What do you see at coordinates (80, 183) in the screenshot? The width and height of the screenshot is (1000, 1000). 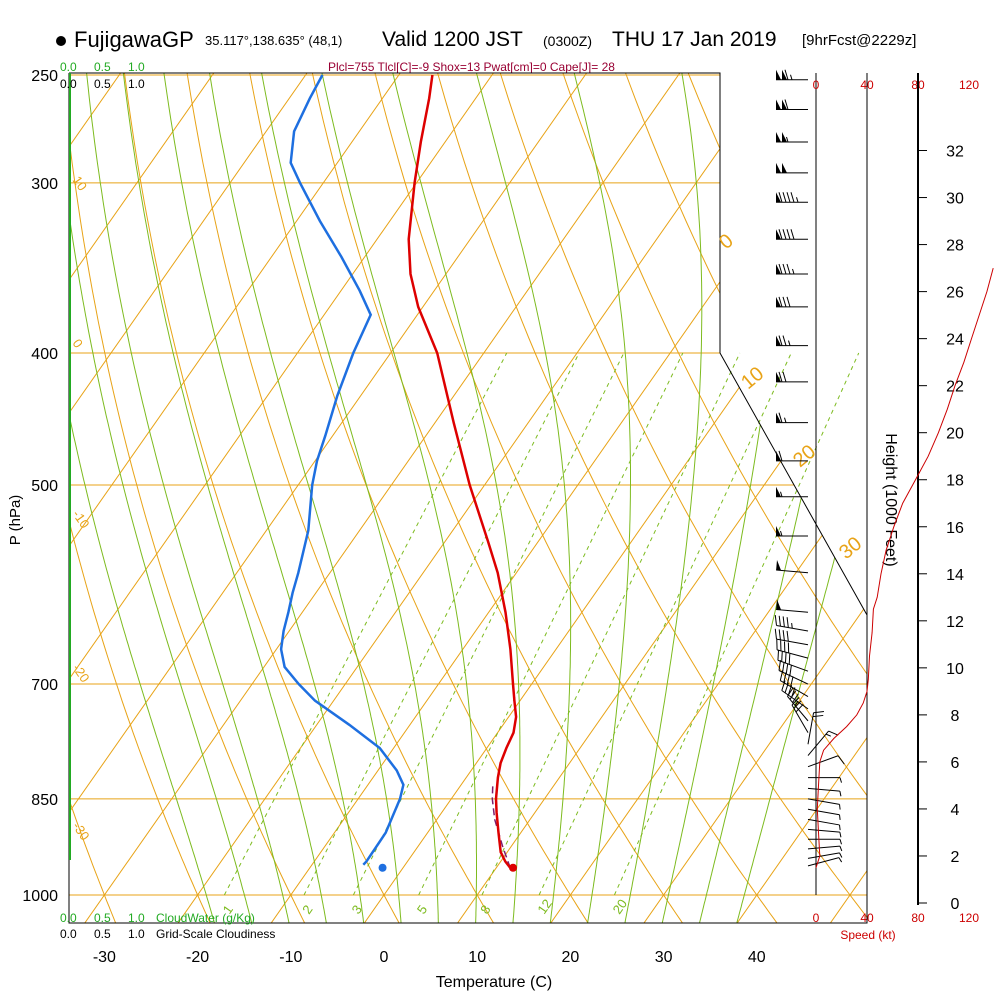 I see `isotherm-label: 10` at bounding box center [80, 183].